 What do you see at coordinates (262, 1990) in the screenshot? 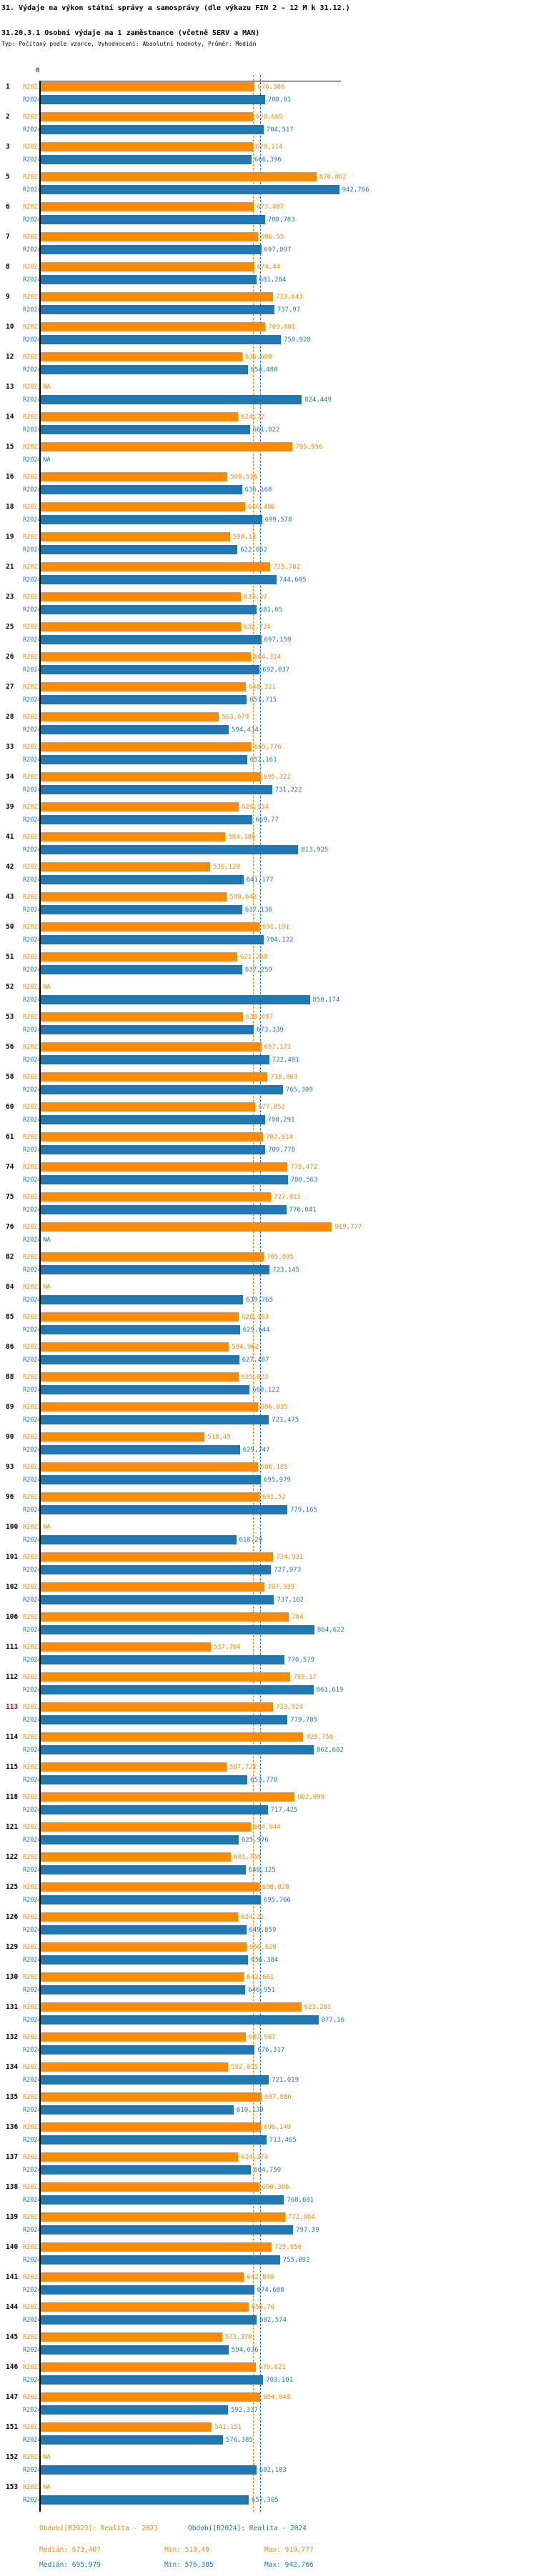
I see `bar-value-label: 646,951` at bounding box center [262, 1990].